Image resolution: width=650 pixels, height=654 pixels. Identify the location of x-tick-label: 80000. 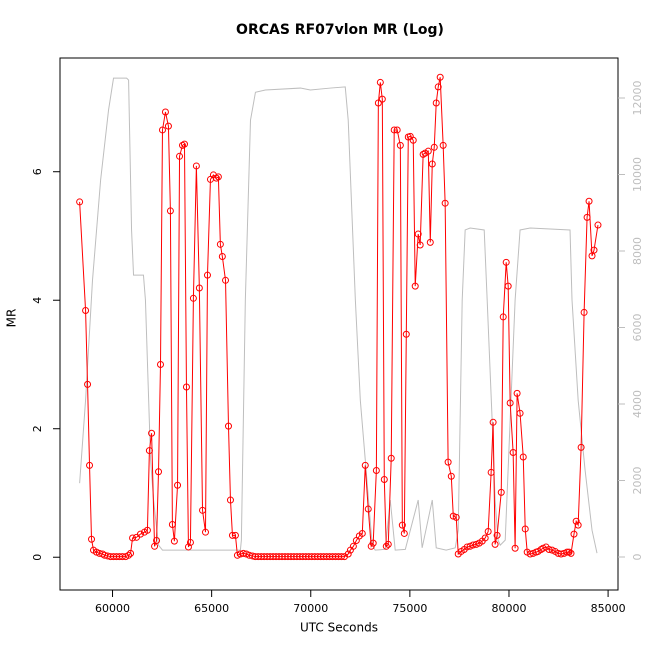
(508, 608).